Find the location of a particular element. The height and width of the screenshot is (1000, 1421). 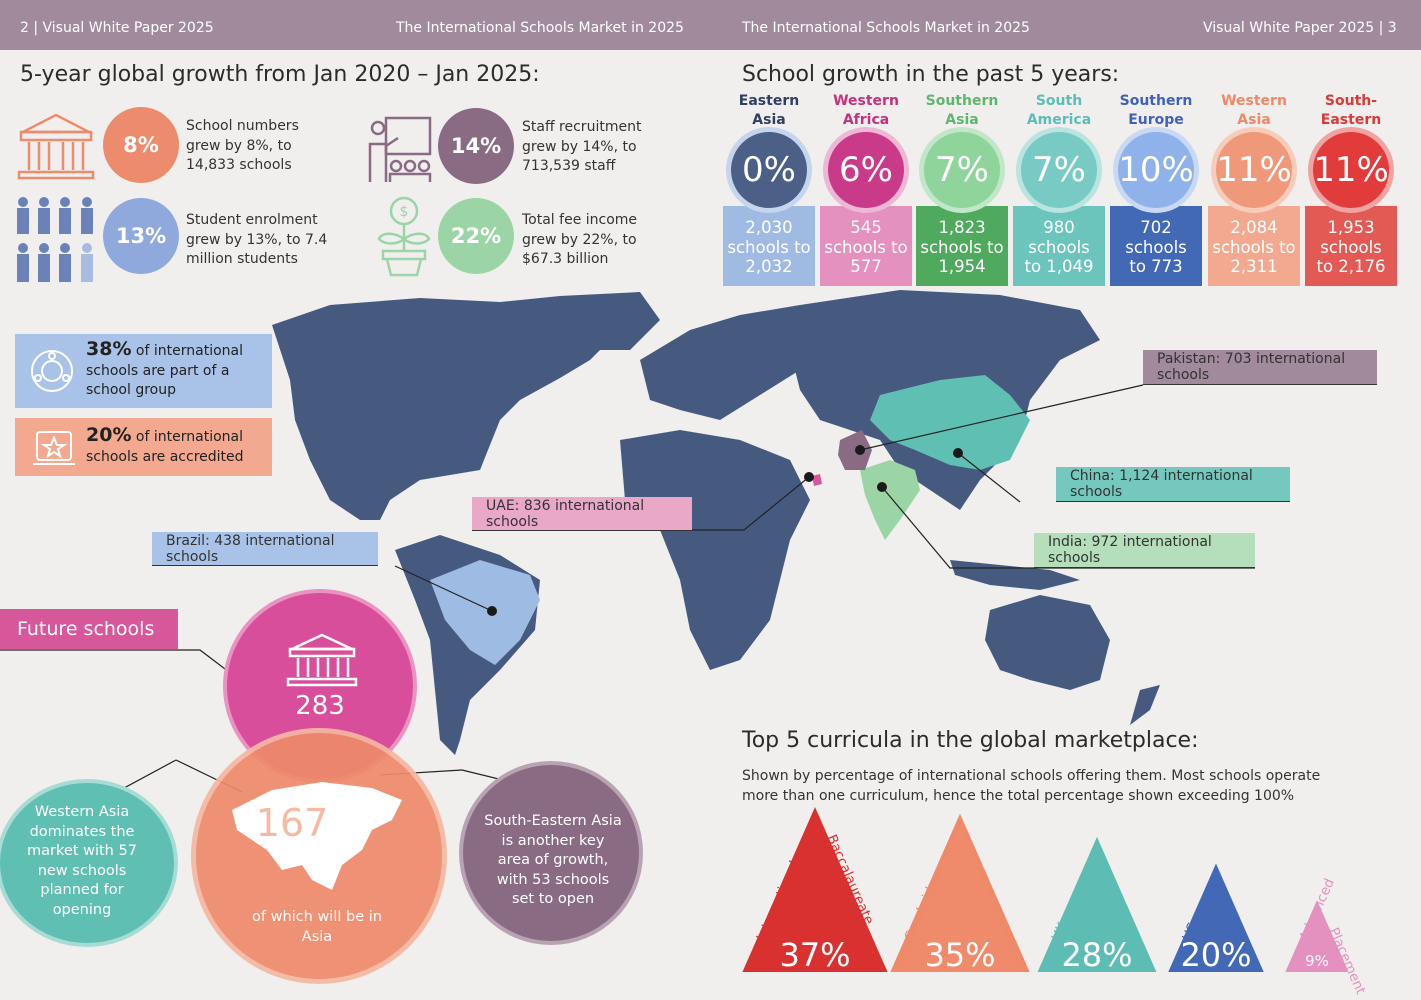

pakistan-label: Pakistan: 703 international schools is located at coordinates (1260, 367).